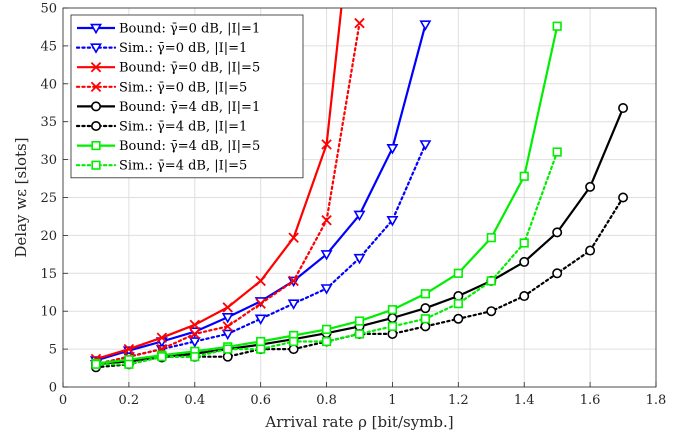 The image size is (688, 437). I want to click on x-tick-label: 0, so click(63, 400).